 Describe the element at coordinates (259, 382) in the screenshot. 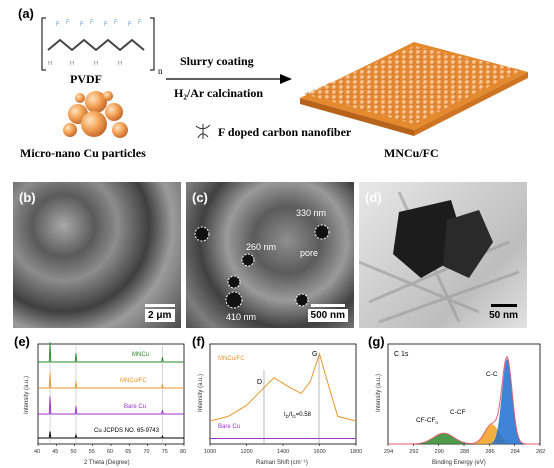

I see `raman-peak-d: D` at that location.